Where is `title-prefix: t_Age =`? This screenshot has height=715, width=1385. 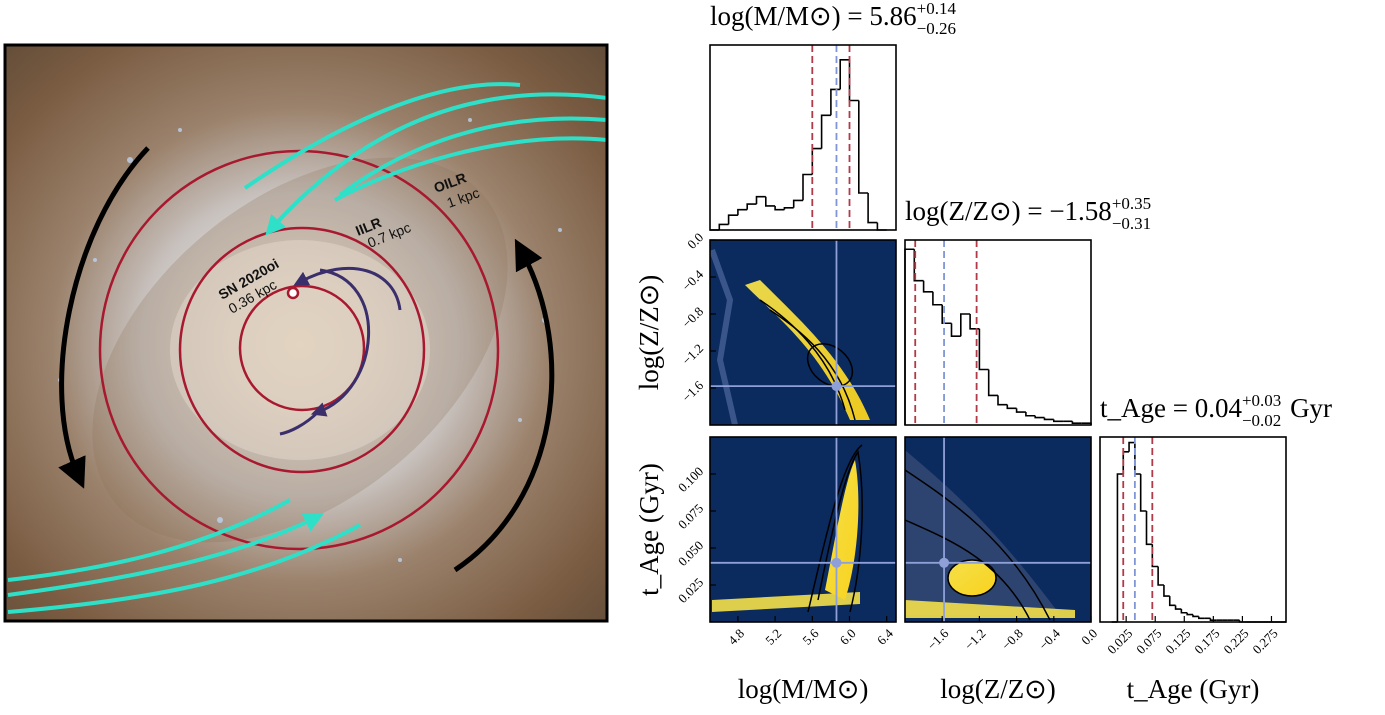 title-prefix: t_Age = is located at coordinates (1147, 408).